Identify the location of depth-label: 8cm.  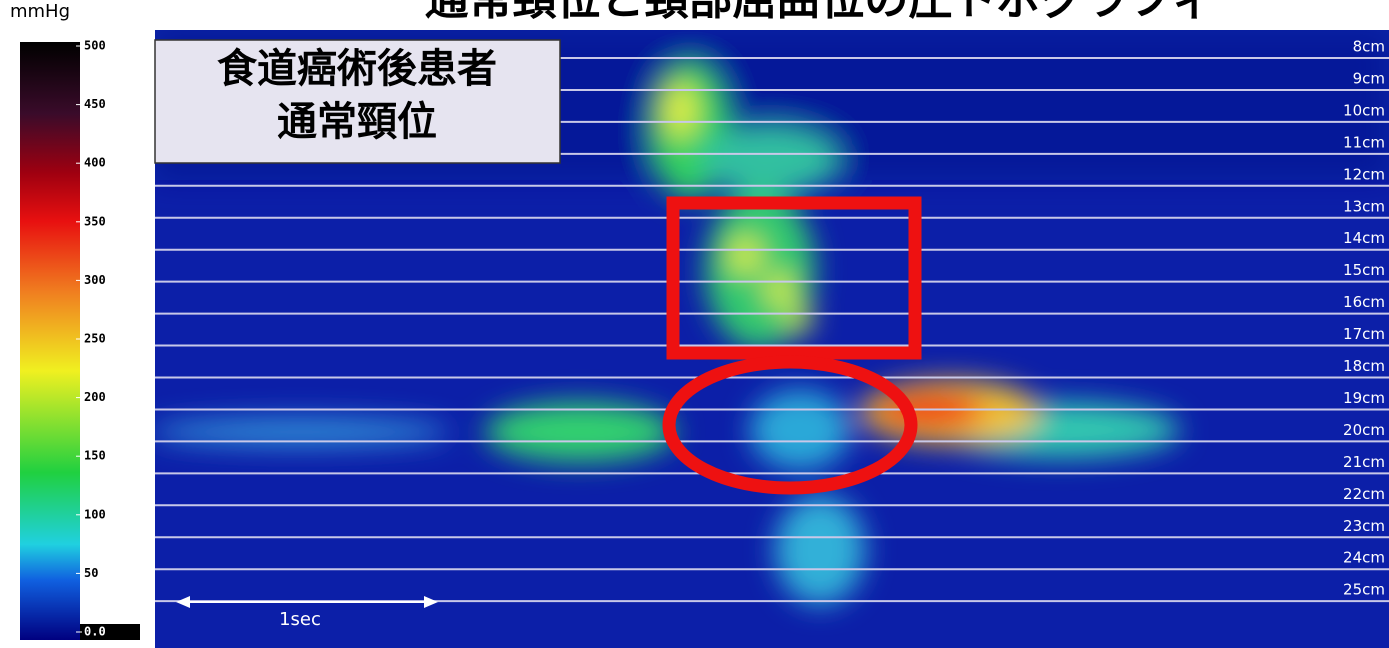
(1369, 47).